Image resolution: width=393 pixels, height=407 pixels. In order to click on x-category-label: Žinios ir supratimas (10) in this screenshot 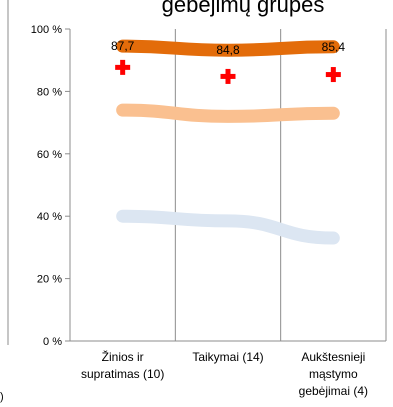, I will do `click(122, 365)`.